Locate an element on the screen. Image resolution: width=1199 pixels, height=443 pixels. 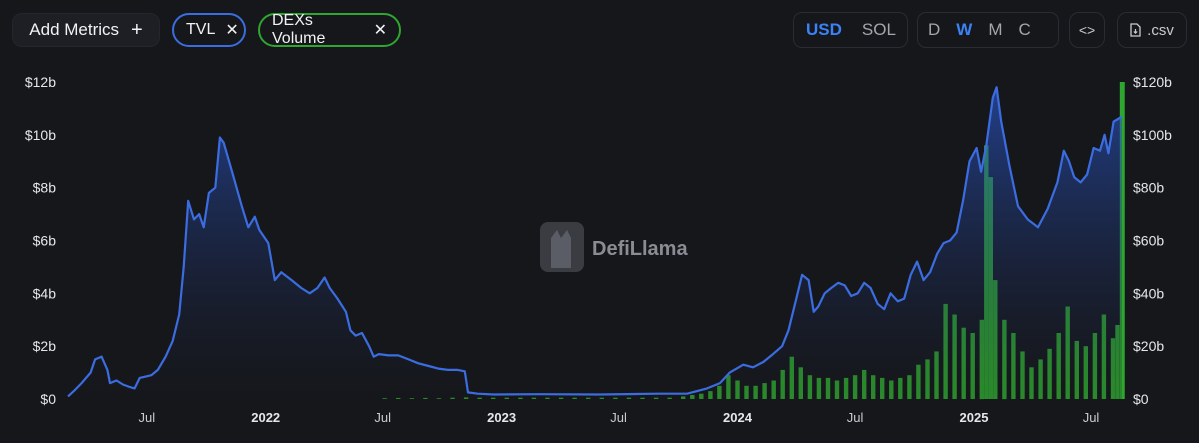
metric-chip-label: DEXs Volume is located at coordinates (299, 29).